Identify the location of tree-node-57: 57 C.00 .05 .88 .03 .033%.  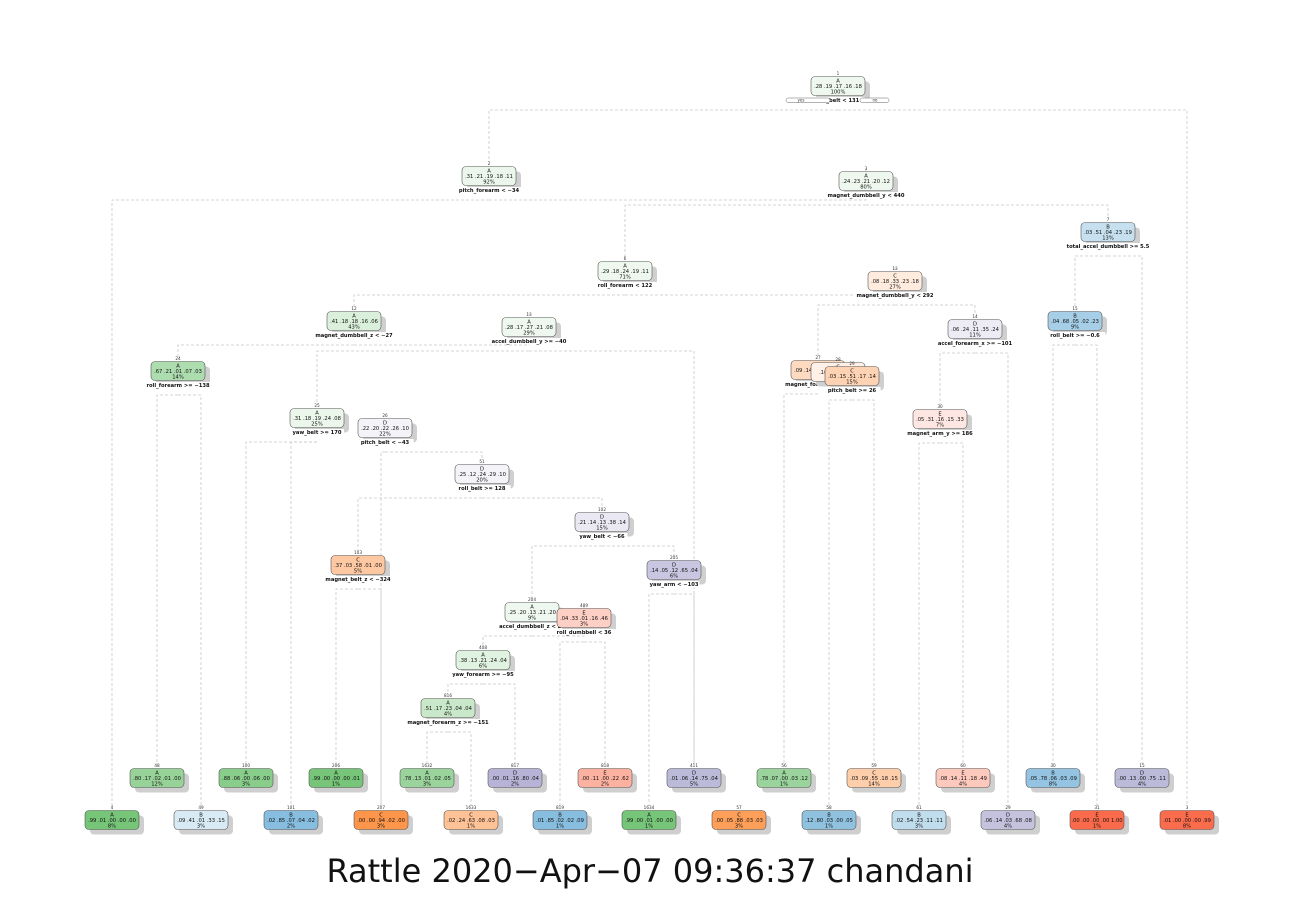
(741, 820).